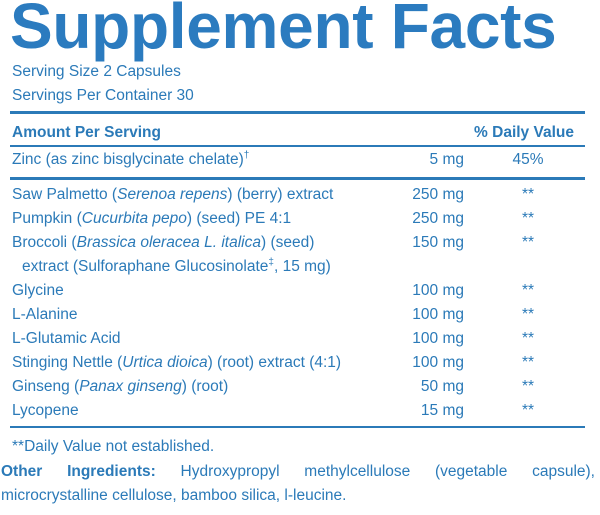 The width and height of the screenshot is (600, 515). What do you see at coordinates (302, 266) in the screenshot?
I see `name-segment: , 15 mg)` at bounding box center [302, 266].